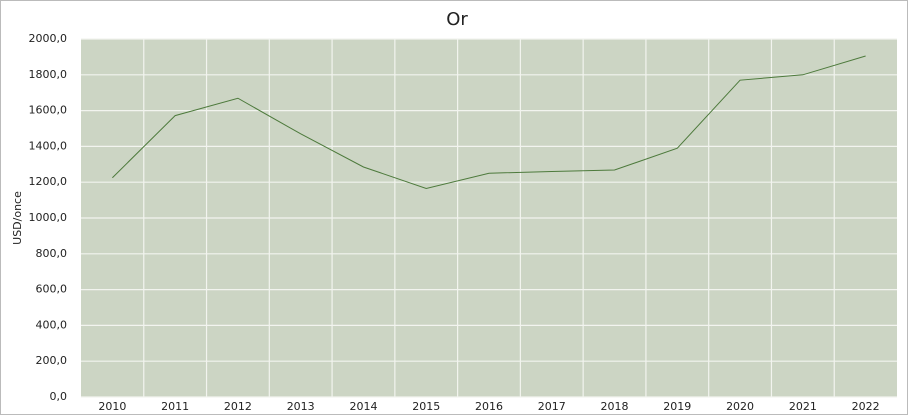 This screenshot has width=908, height=415. I want to click on x-tick-label: 2014, so click(363, 406).